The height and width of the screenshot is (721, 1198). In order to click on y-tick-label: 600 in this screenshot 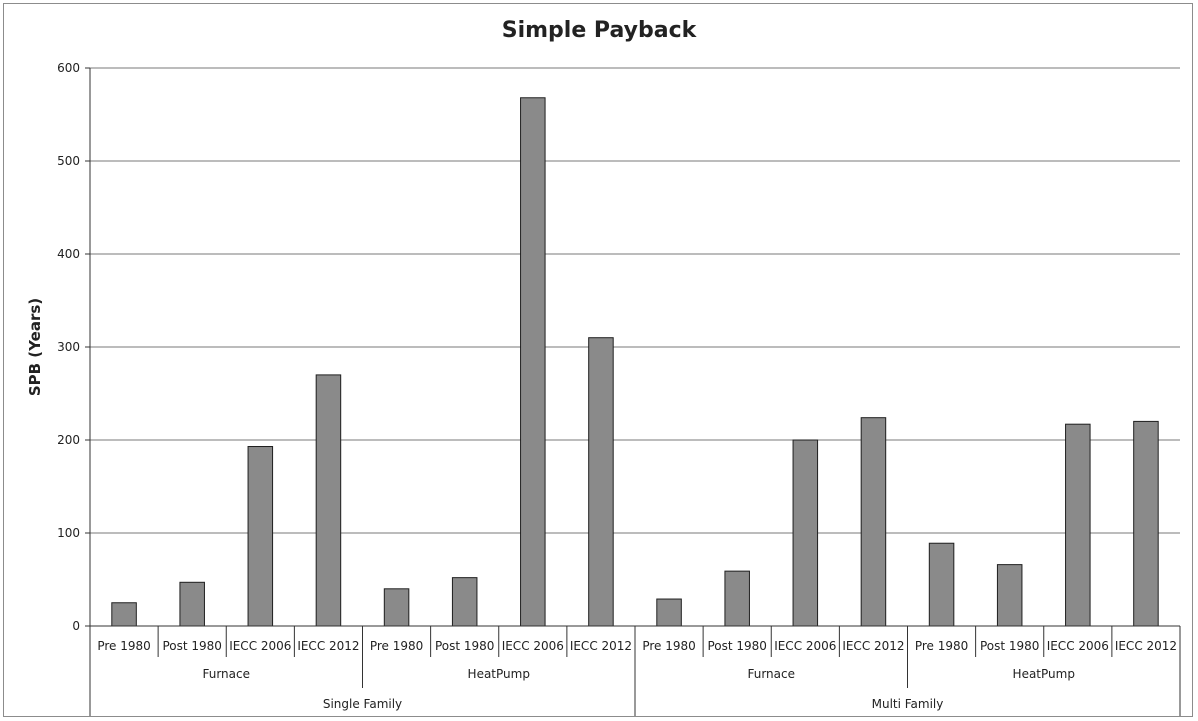, I will do `click(68, 68)`.